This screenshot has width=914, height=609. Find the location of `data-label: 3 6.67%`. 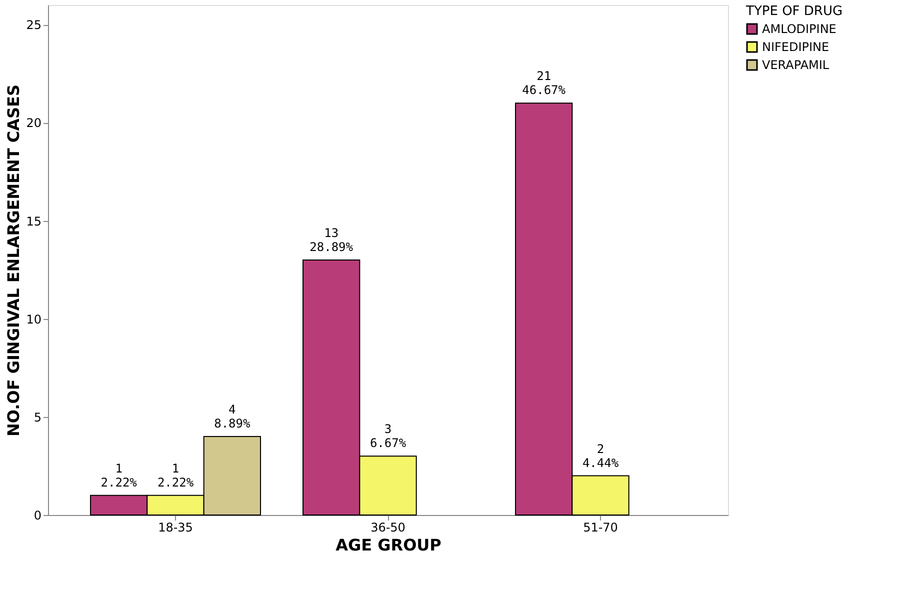

data-label: 3 6.67% is located at coordinates (388, 436).